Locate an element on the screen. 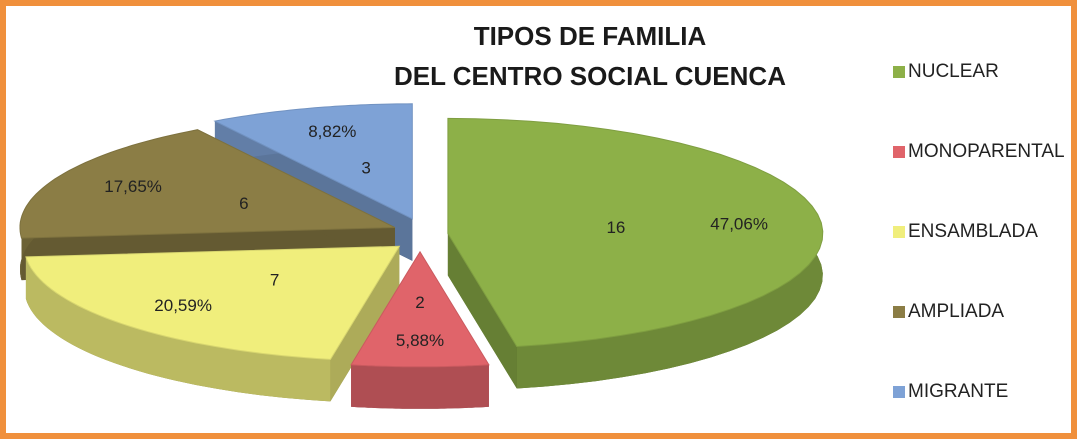 This screenshot has height=444, width=1077. chart-title: DEL CENTRO SOCIAL CUENCA is located at coordinates (590, 76).